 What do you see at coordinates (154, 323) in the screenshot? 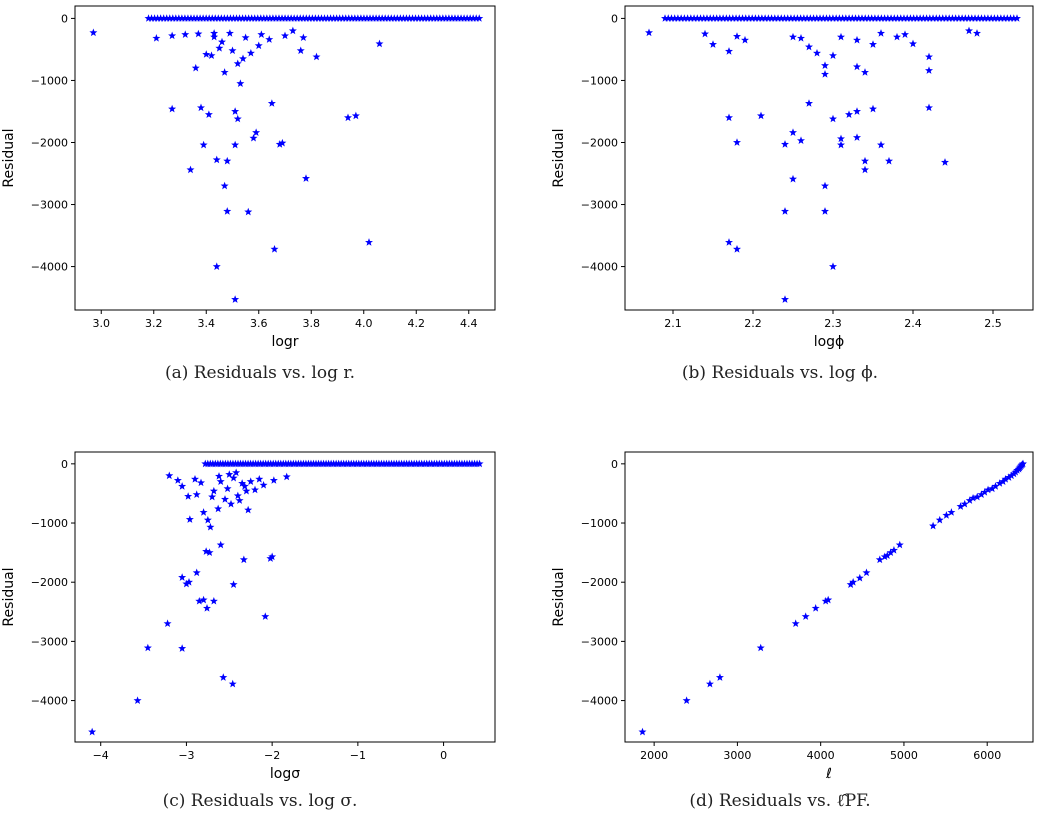
I see `x-tick-label-a: 3.2` at bounding box center [154, 323].